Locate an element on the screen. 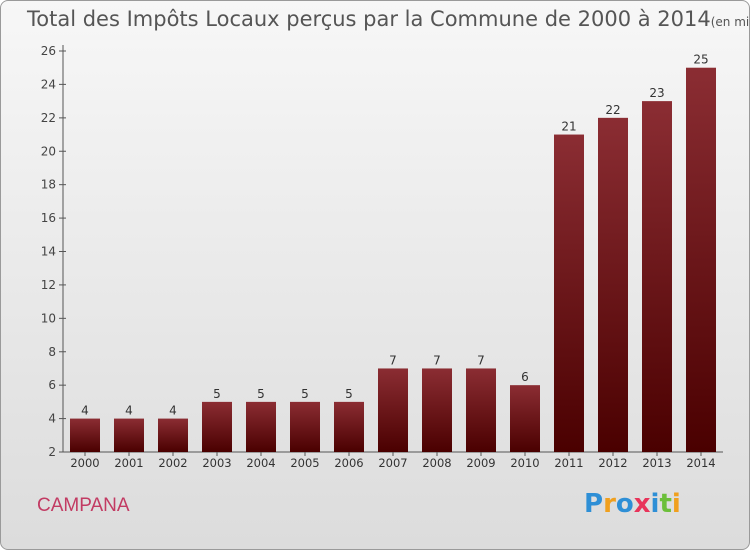 Image resolution: width=750 pixels, height=550 pixels. x-tick-label: 2006 is located at coordinates (348, 463).